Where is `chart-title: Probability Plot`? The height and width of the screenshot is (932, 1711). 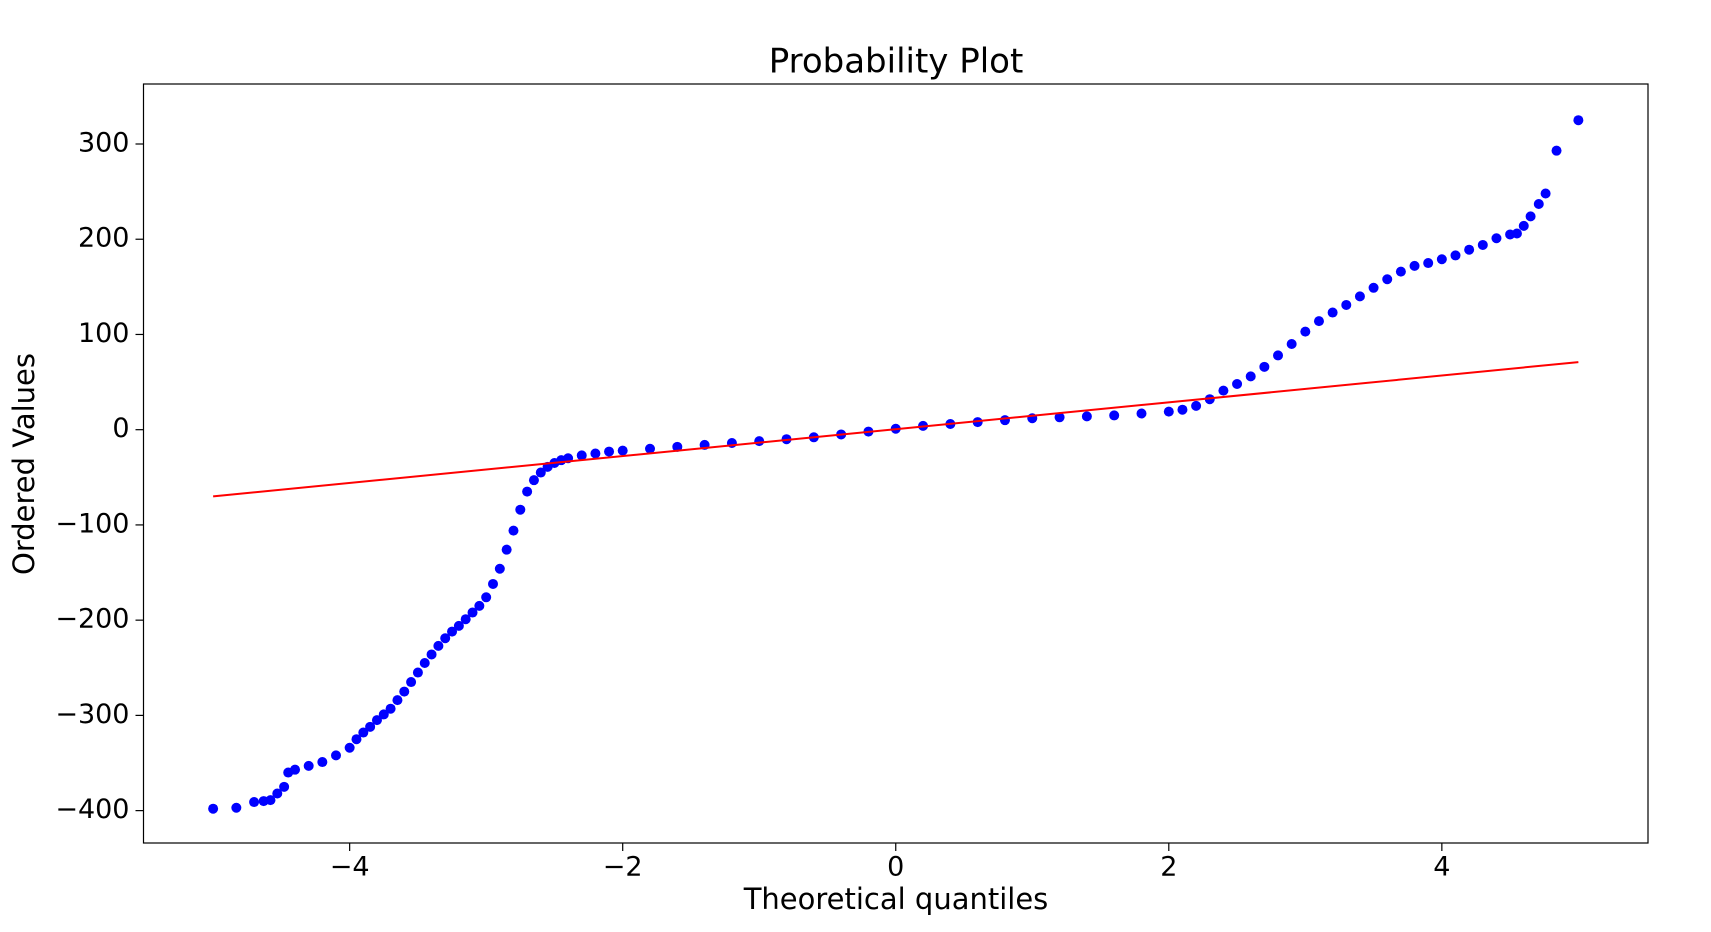 chart-title: Probability Plot is located at coordinates (896, 62).